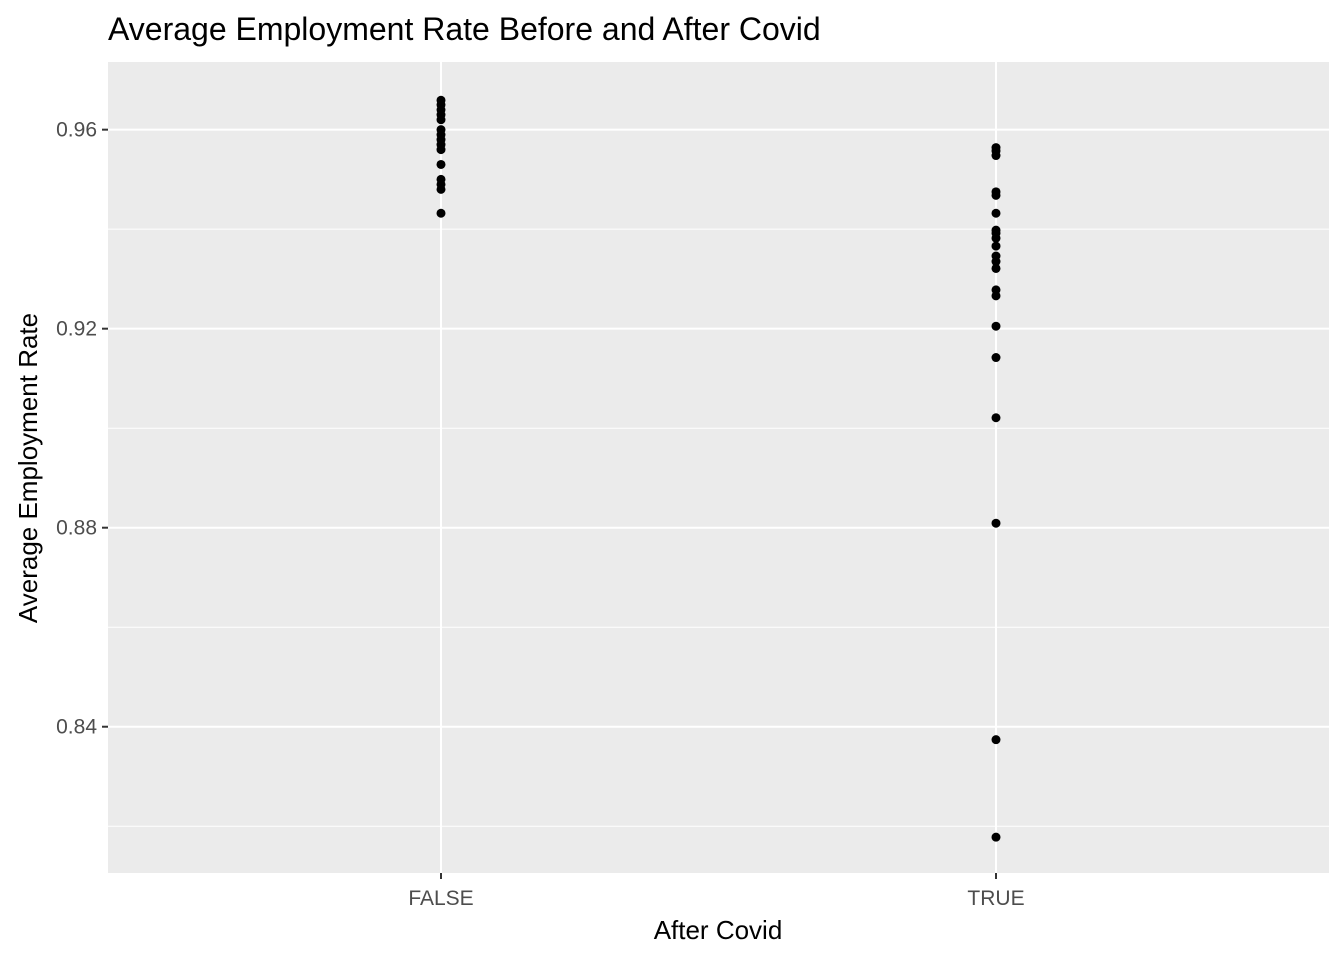  I want to click on y-tick-label: 0.84, so click(76, 727).